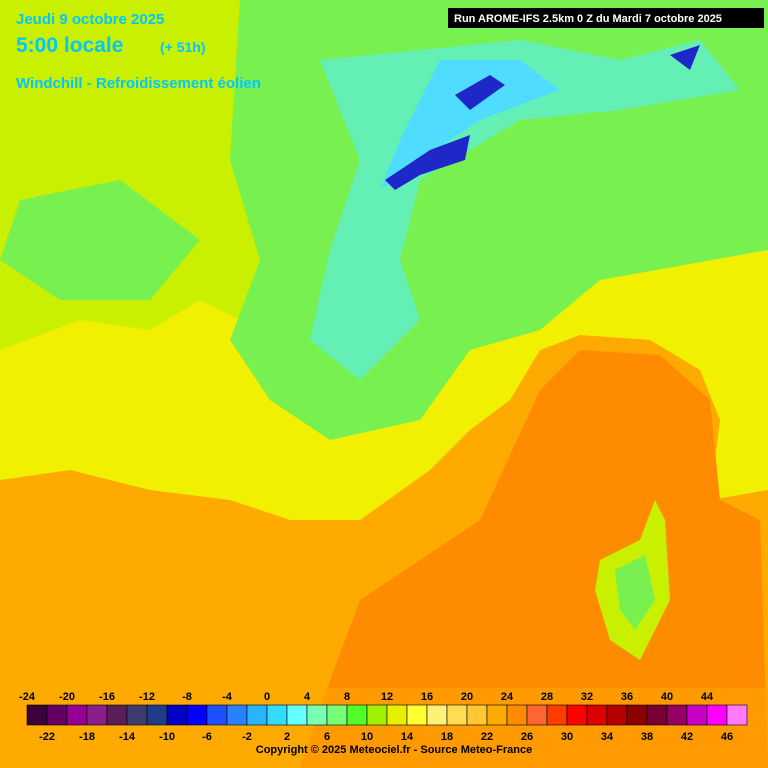  I want to click on forecast-date: Jeudi 9 octobre 2025, so click(90, 19).